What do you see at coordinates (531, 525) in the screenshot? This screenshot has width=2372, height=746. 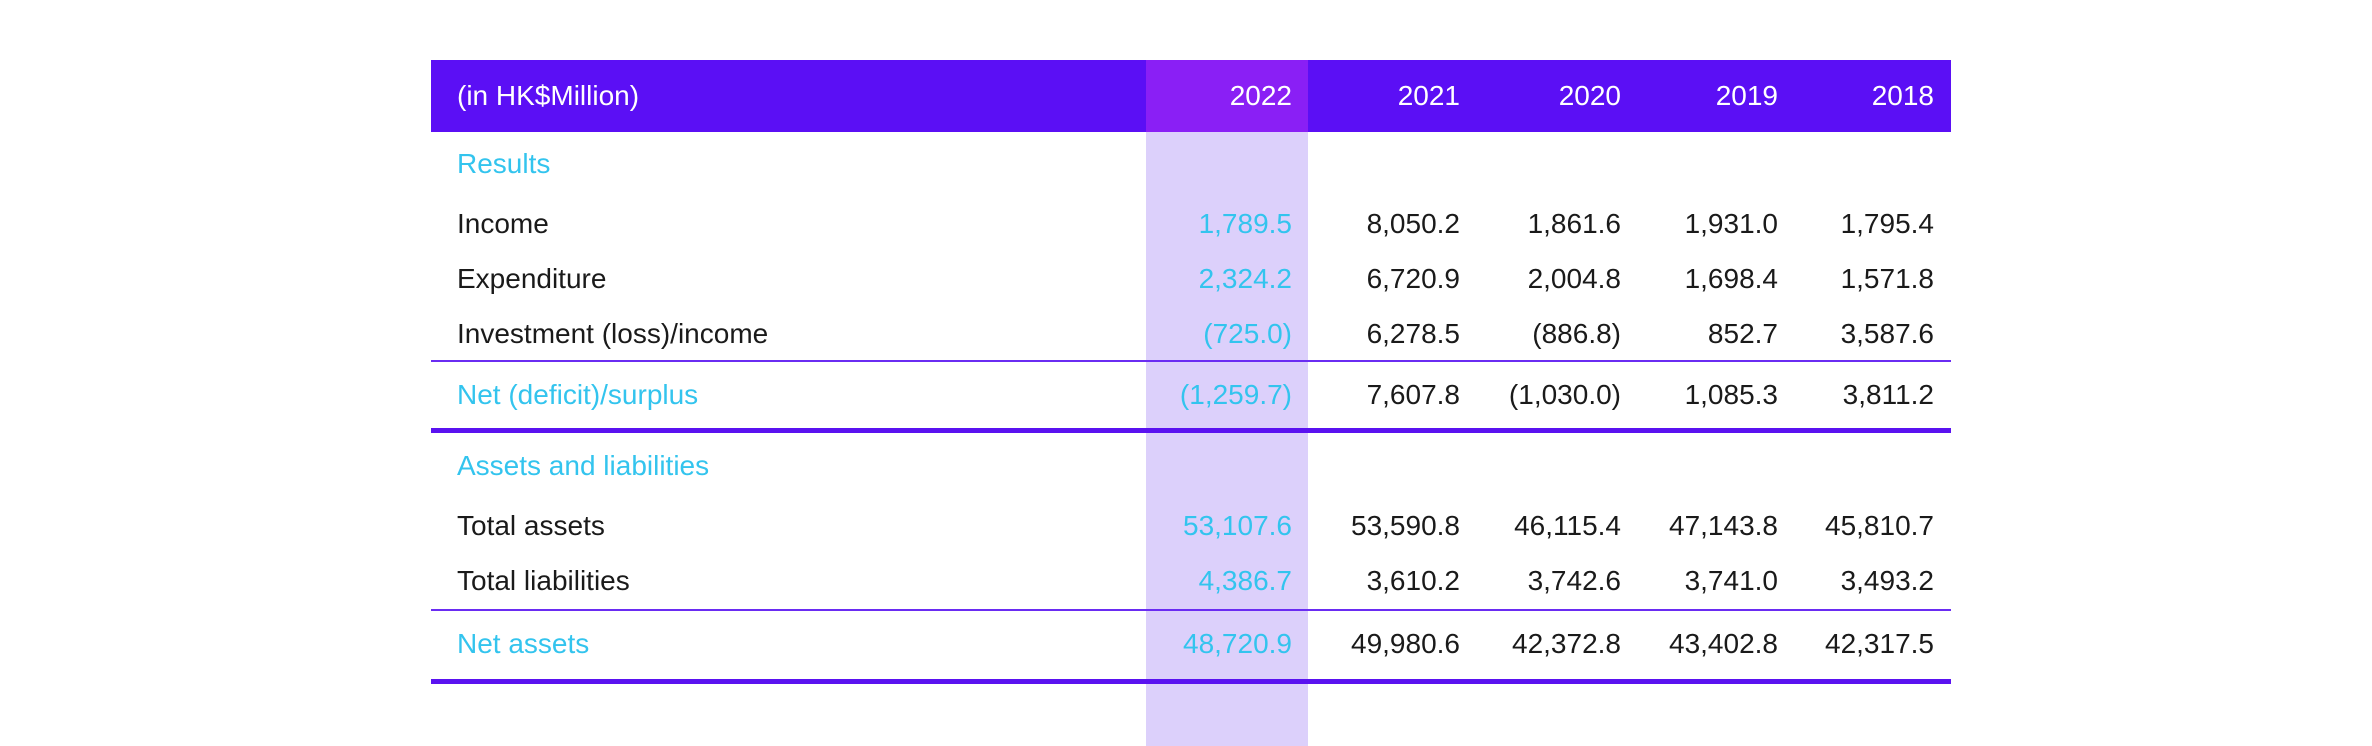 I see `row-label: Total assets` at bounding box center [531, 525].